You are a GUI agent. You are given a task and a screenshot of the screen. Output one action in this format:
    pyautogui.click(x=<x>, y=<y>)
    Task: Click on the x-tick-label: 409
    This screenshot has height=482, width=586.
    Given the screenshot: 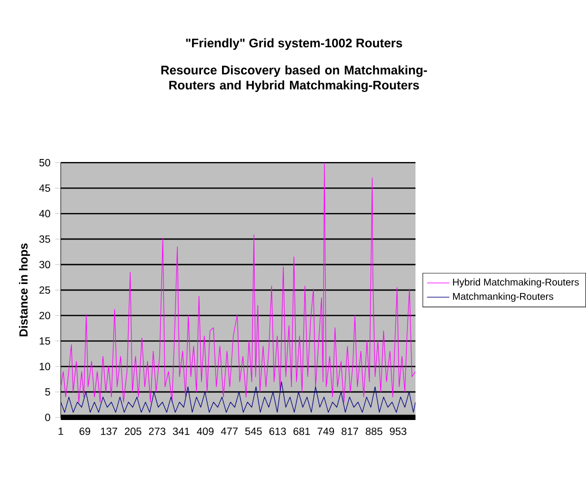 What is the action you would take?
    pyautogui.click(x=205, y=431)
    